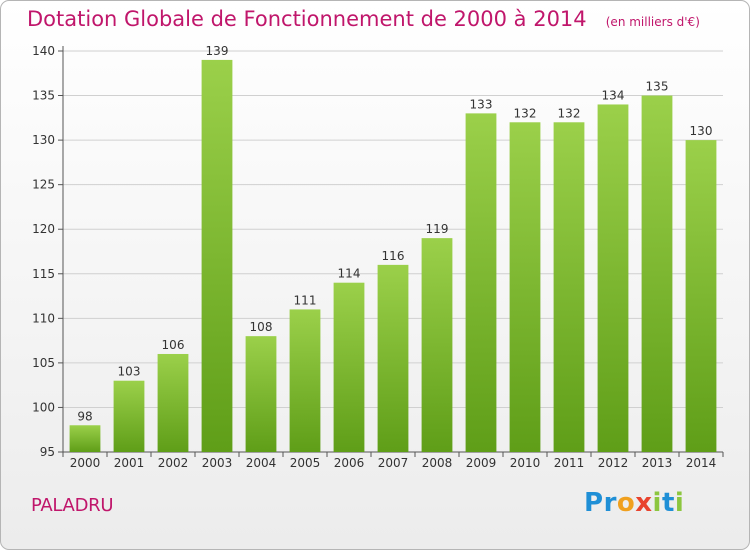  What do you see at coordinates (437, 229) in the screenshot?
I see `bar-value-label: 119` at bounding box center [437, 229].